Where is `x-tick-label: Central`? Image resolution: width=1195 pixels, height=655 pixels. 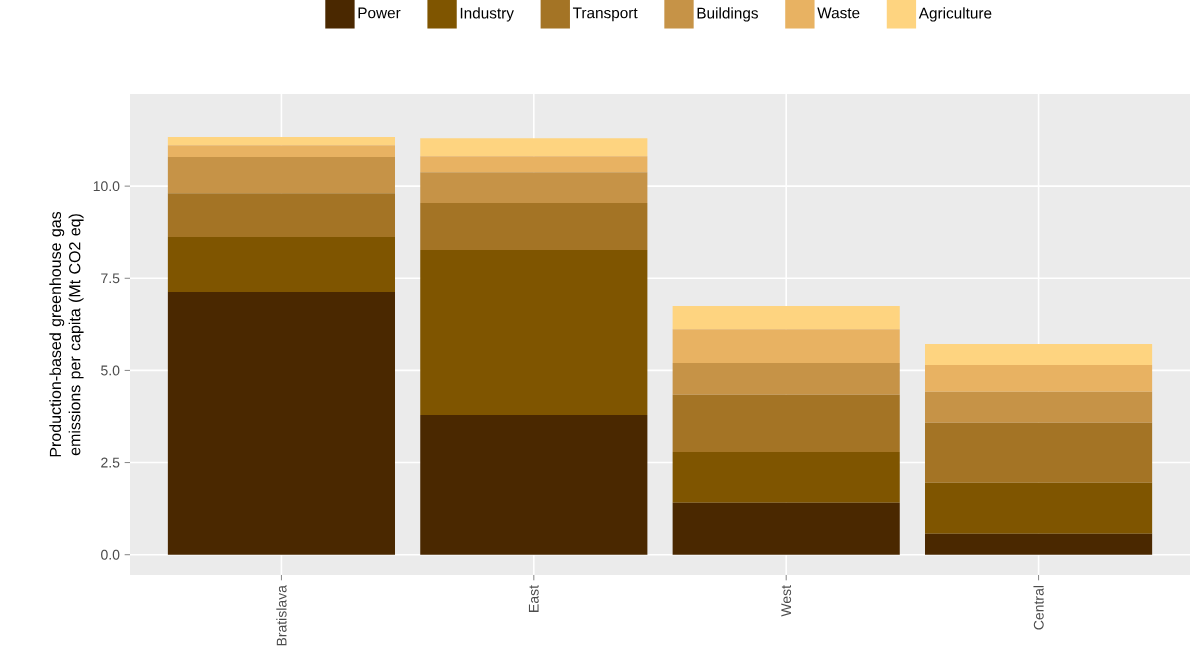 x-tick-label: Central is located at coordinates (1038, 607).